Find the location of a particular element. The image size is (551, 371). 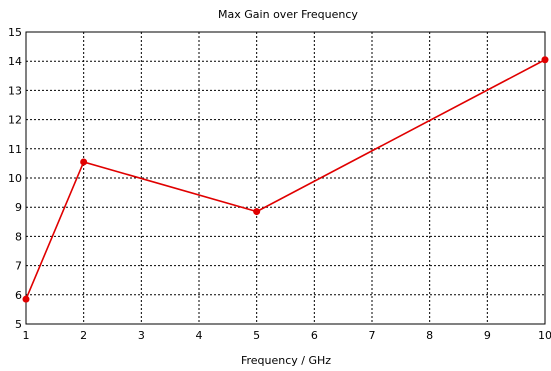

x-tick-label: 8 is located at coordinates (429, 335).